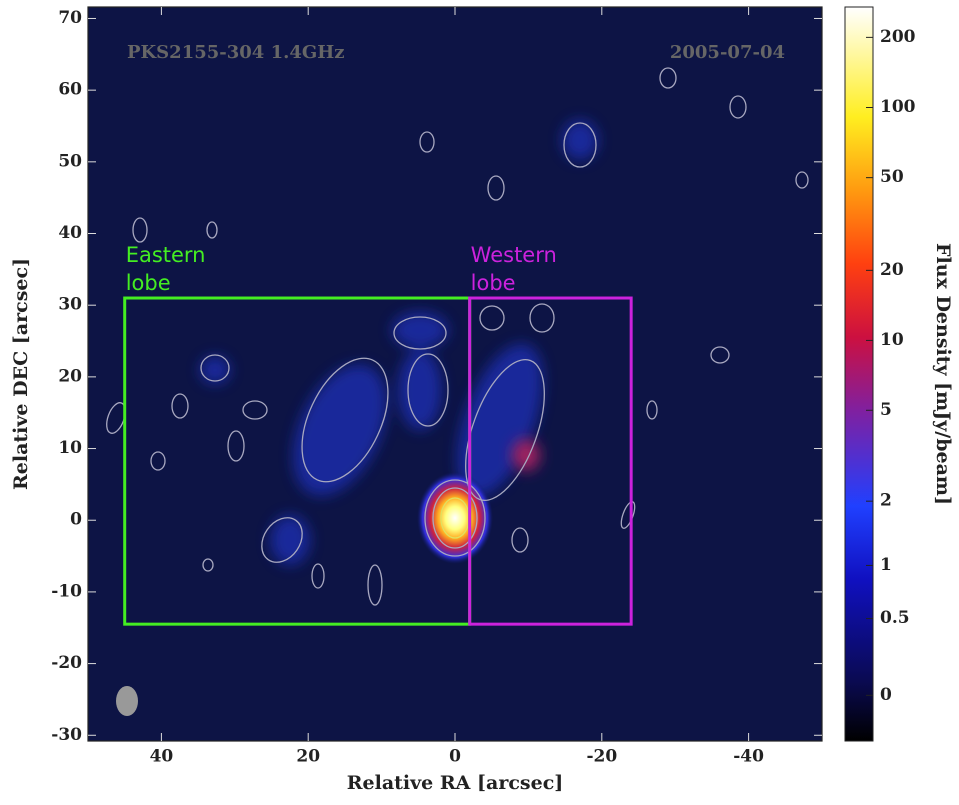 This screenshot has width=959, height=805. I want to click on y-tick-label: 0, so click(76, 520).